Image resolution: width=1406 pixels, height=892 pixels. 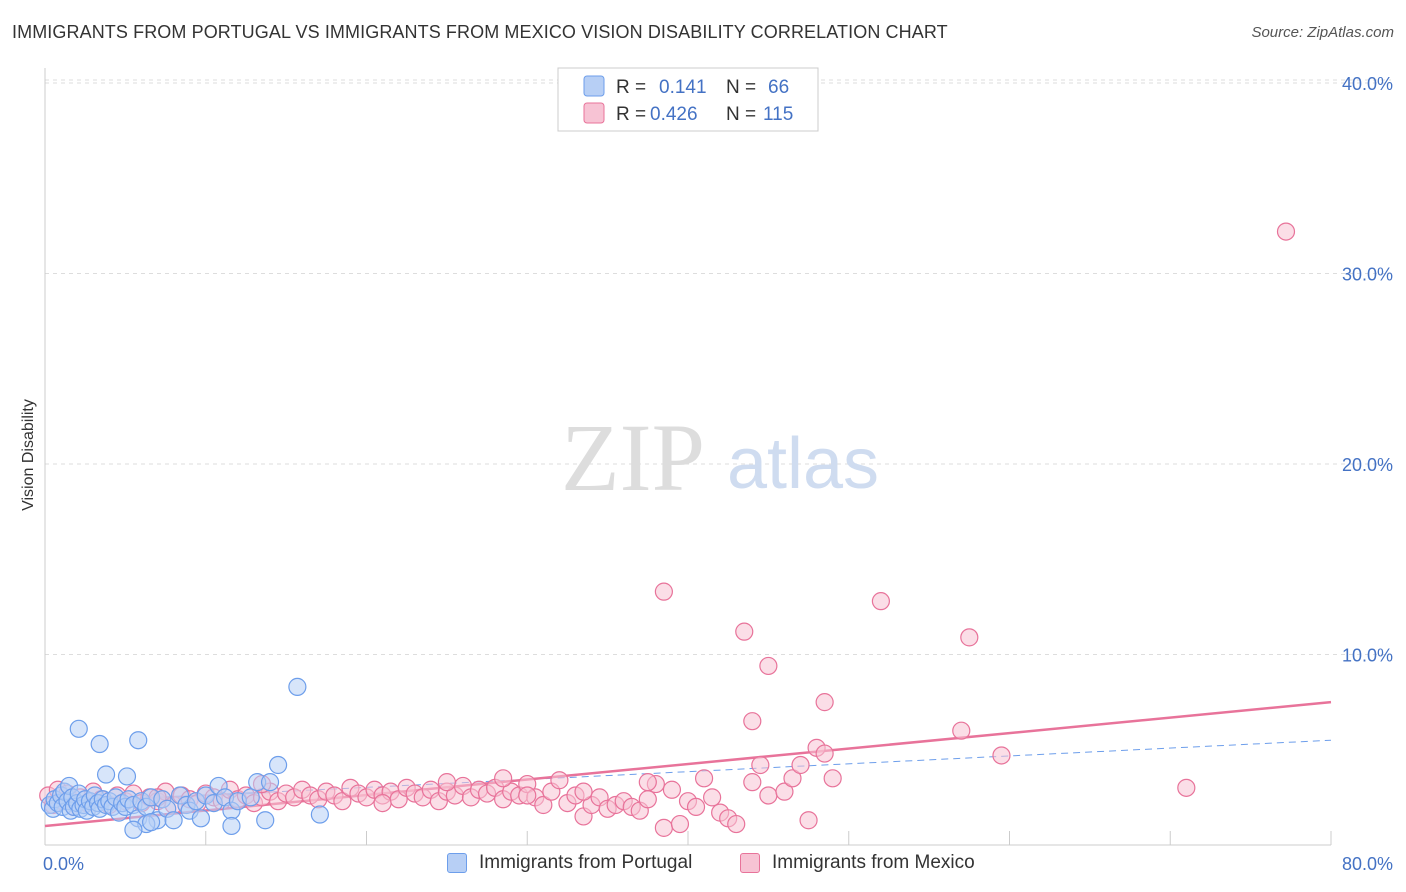 I want to click on watermark: ZIP atlas, so click(x=720, y=457).